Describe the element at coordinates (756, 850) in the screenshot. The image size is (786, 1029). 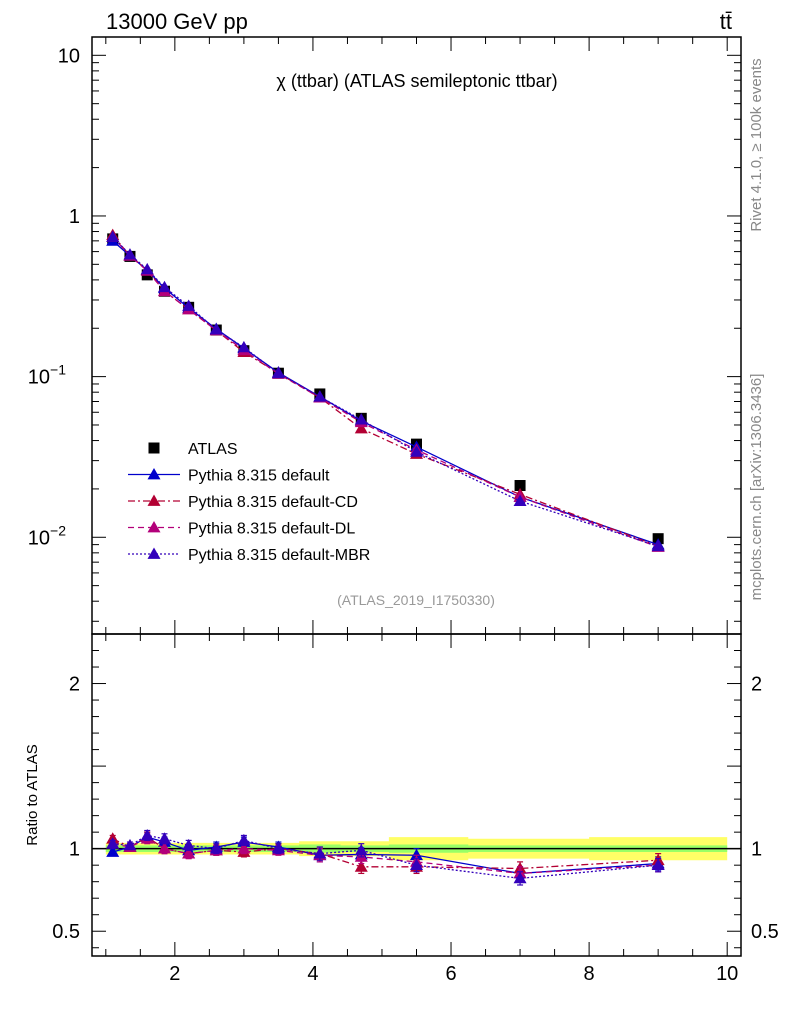
I see `ratio-y-tick-label-right: 1` at that location.